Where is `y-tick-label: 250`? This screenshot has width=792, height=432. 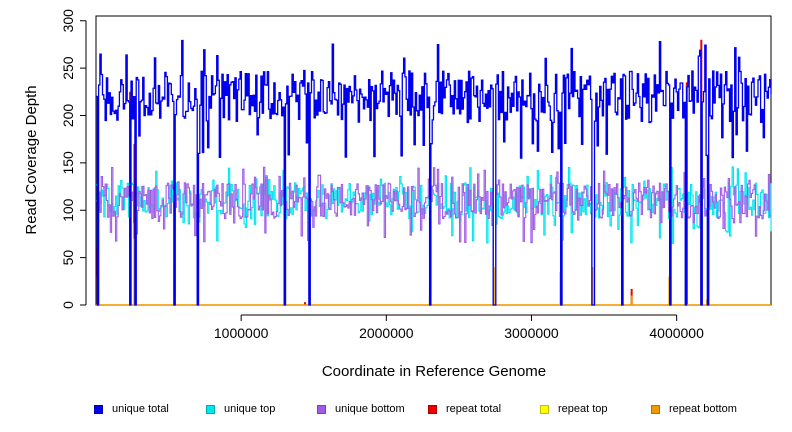 y-tick-label: 250 is located at coordinates (68, 68).